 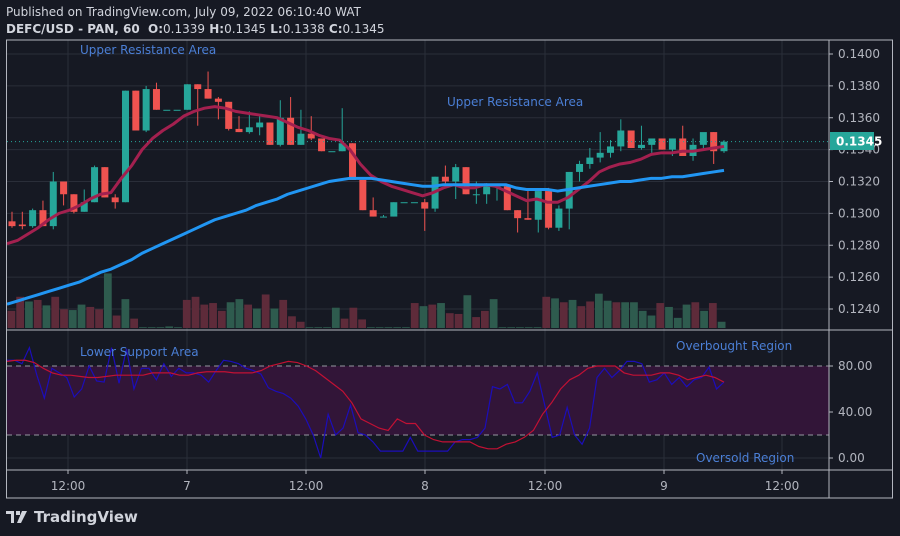 I want to click on open-value: 0.1339, so click(x=184, y=29).